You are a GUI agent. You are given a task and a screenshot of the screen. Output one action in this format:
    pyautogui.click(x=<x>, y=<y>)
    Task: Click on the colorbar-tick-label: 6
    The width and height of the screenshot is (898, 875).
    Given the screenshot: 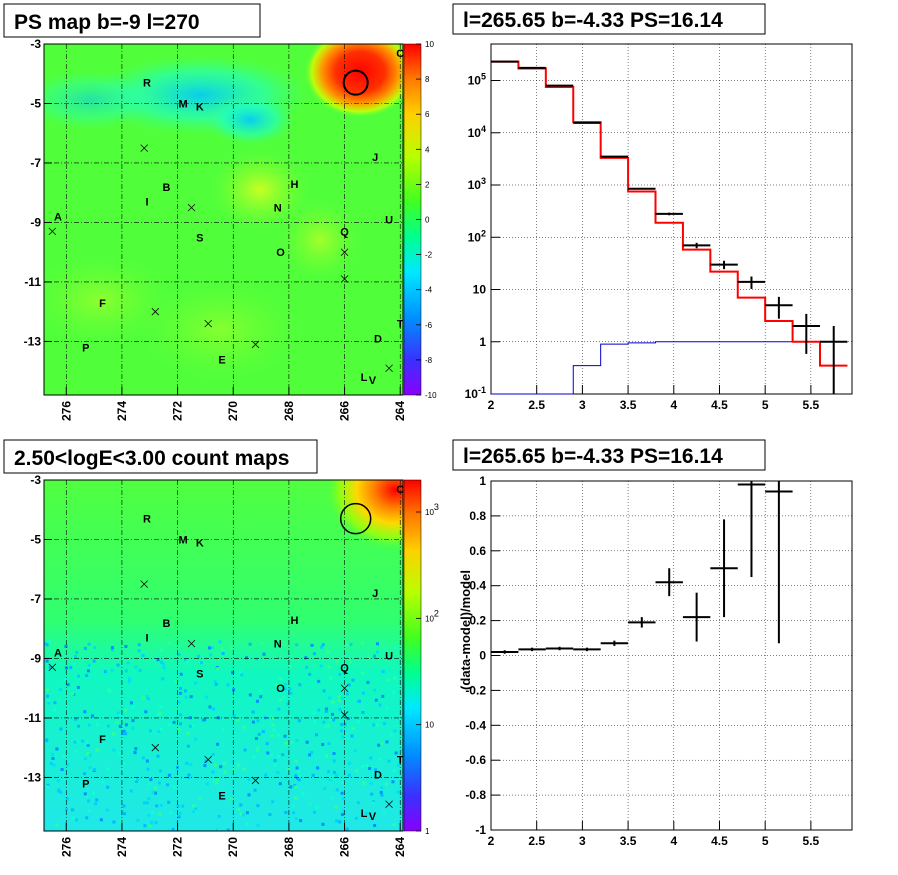 What is the action you would take?
    pyautogui.click(x=427, y=114)
    